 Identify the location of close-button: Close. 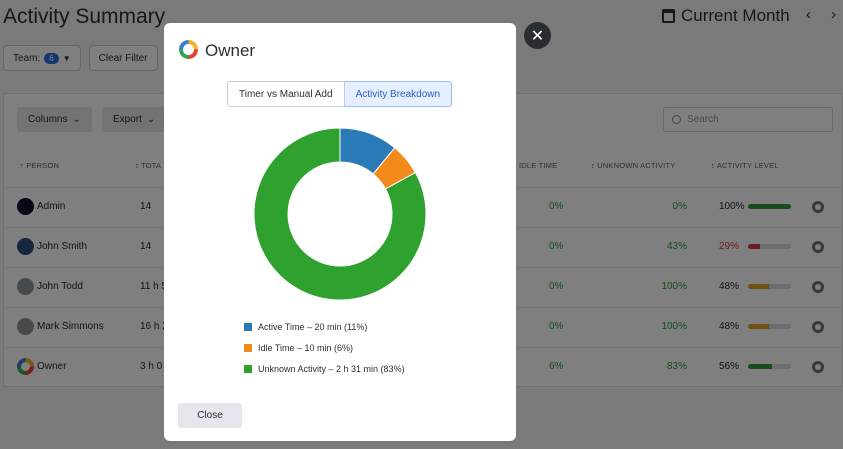
(210, 415).